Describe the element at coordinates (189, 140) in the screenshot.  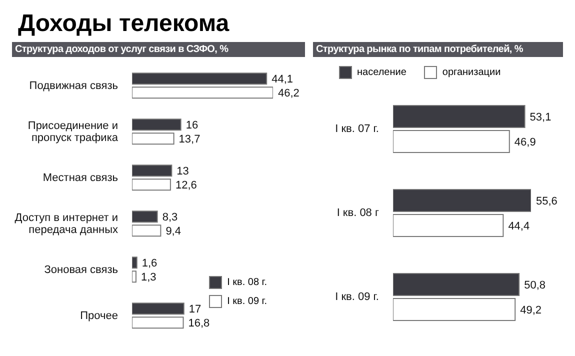
I see `data-label: 13,7` at that location.